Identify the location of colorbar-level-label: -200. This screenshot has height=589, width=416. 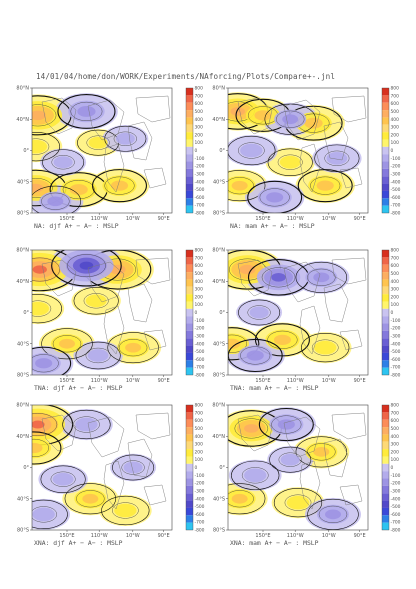
(200, 484).